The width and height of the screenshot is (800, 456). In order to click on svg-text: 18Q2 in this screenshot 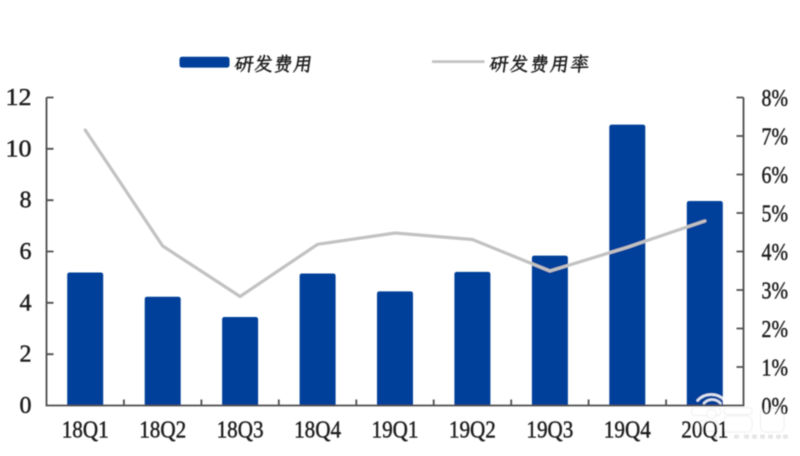, I will do `click(162, 431)`.